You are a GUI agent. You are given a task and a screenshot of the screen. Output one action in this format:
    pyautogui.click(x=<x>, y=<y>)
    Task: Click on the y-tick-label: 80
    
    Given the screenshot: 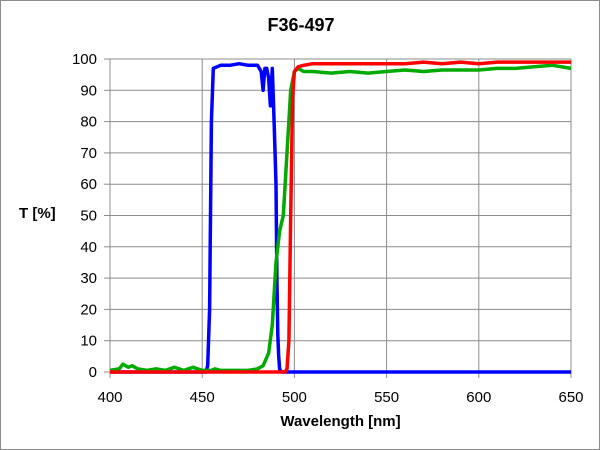 What is the action you would take?
    pyautogui.click(x=88, y=122)
    